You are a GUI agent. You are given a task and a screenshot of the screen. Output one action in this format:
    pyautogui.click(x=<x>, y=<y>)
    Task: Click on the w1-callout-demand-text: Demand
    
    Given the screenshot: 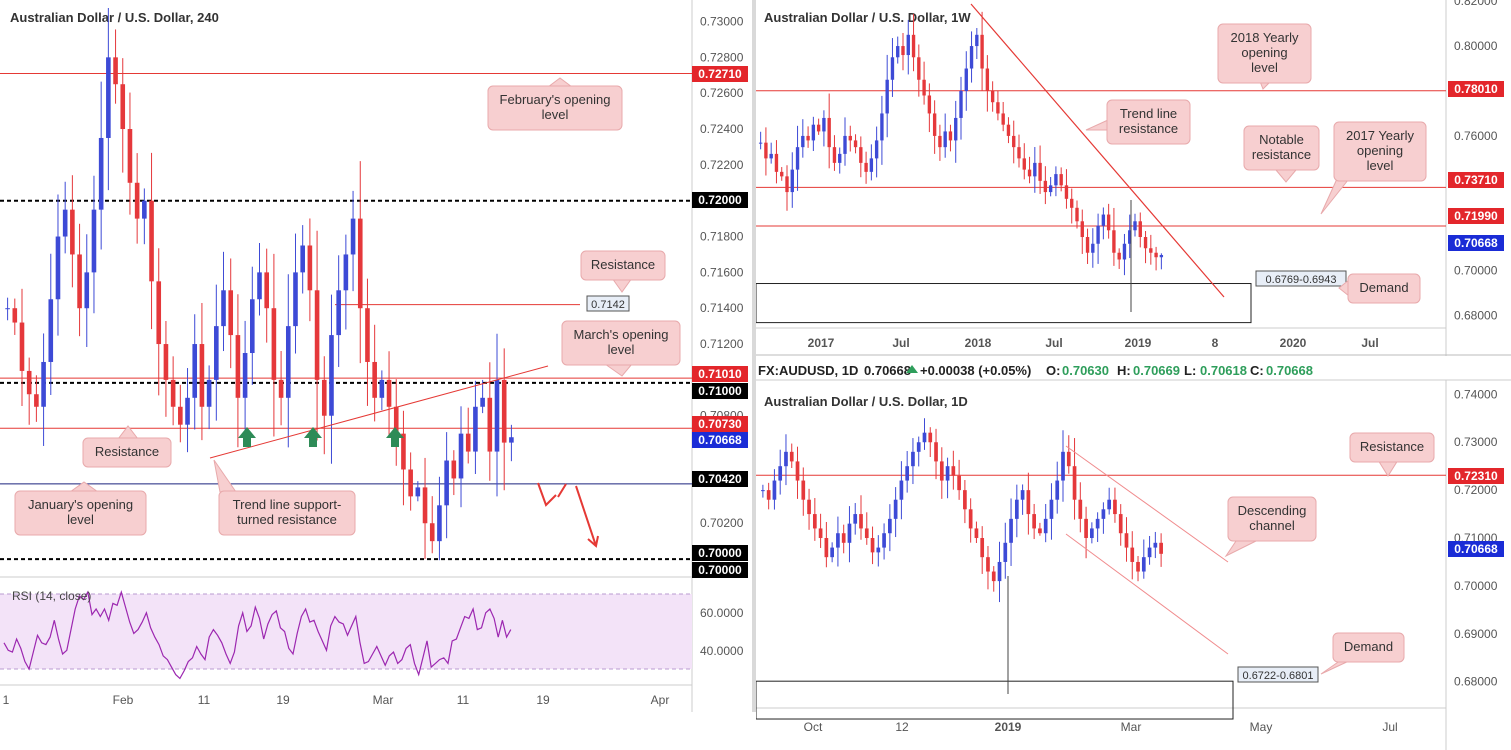 What is the action you would take?
    pyautogui.click(x=1383, y=287)
    